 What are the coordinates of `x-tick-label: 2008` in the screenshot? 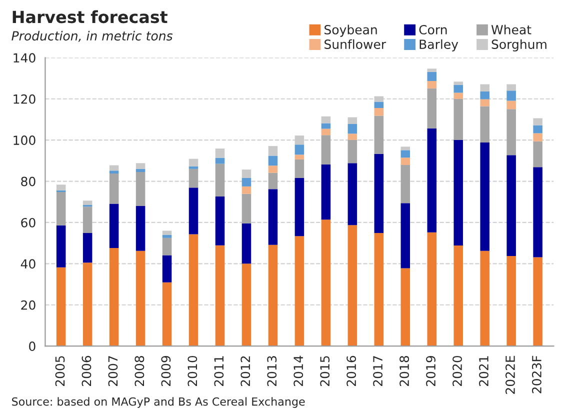 It's located at (139, 371).